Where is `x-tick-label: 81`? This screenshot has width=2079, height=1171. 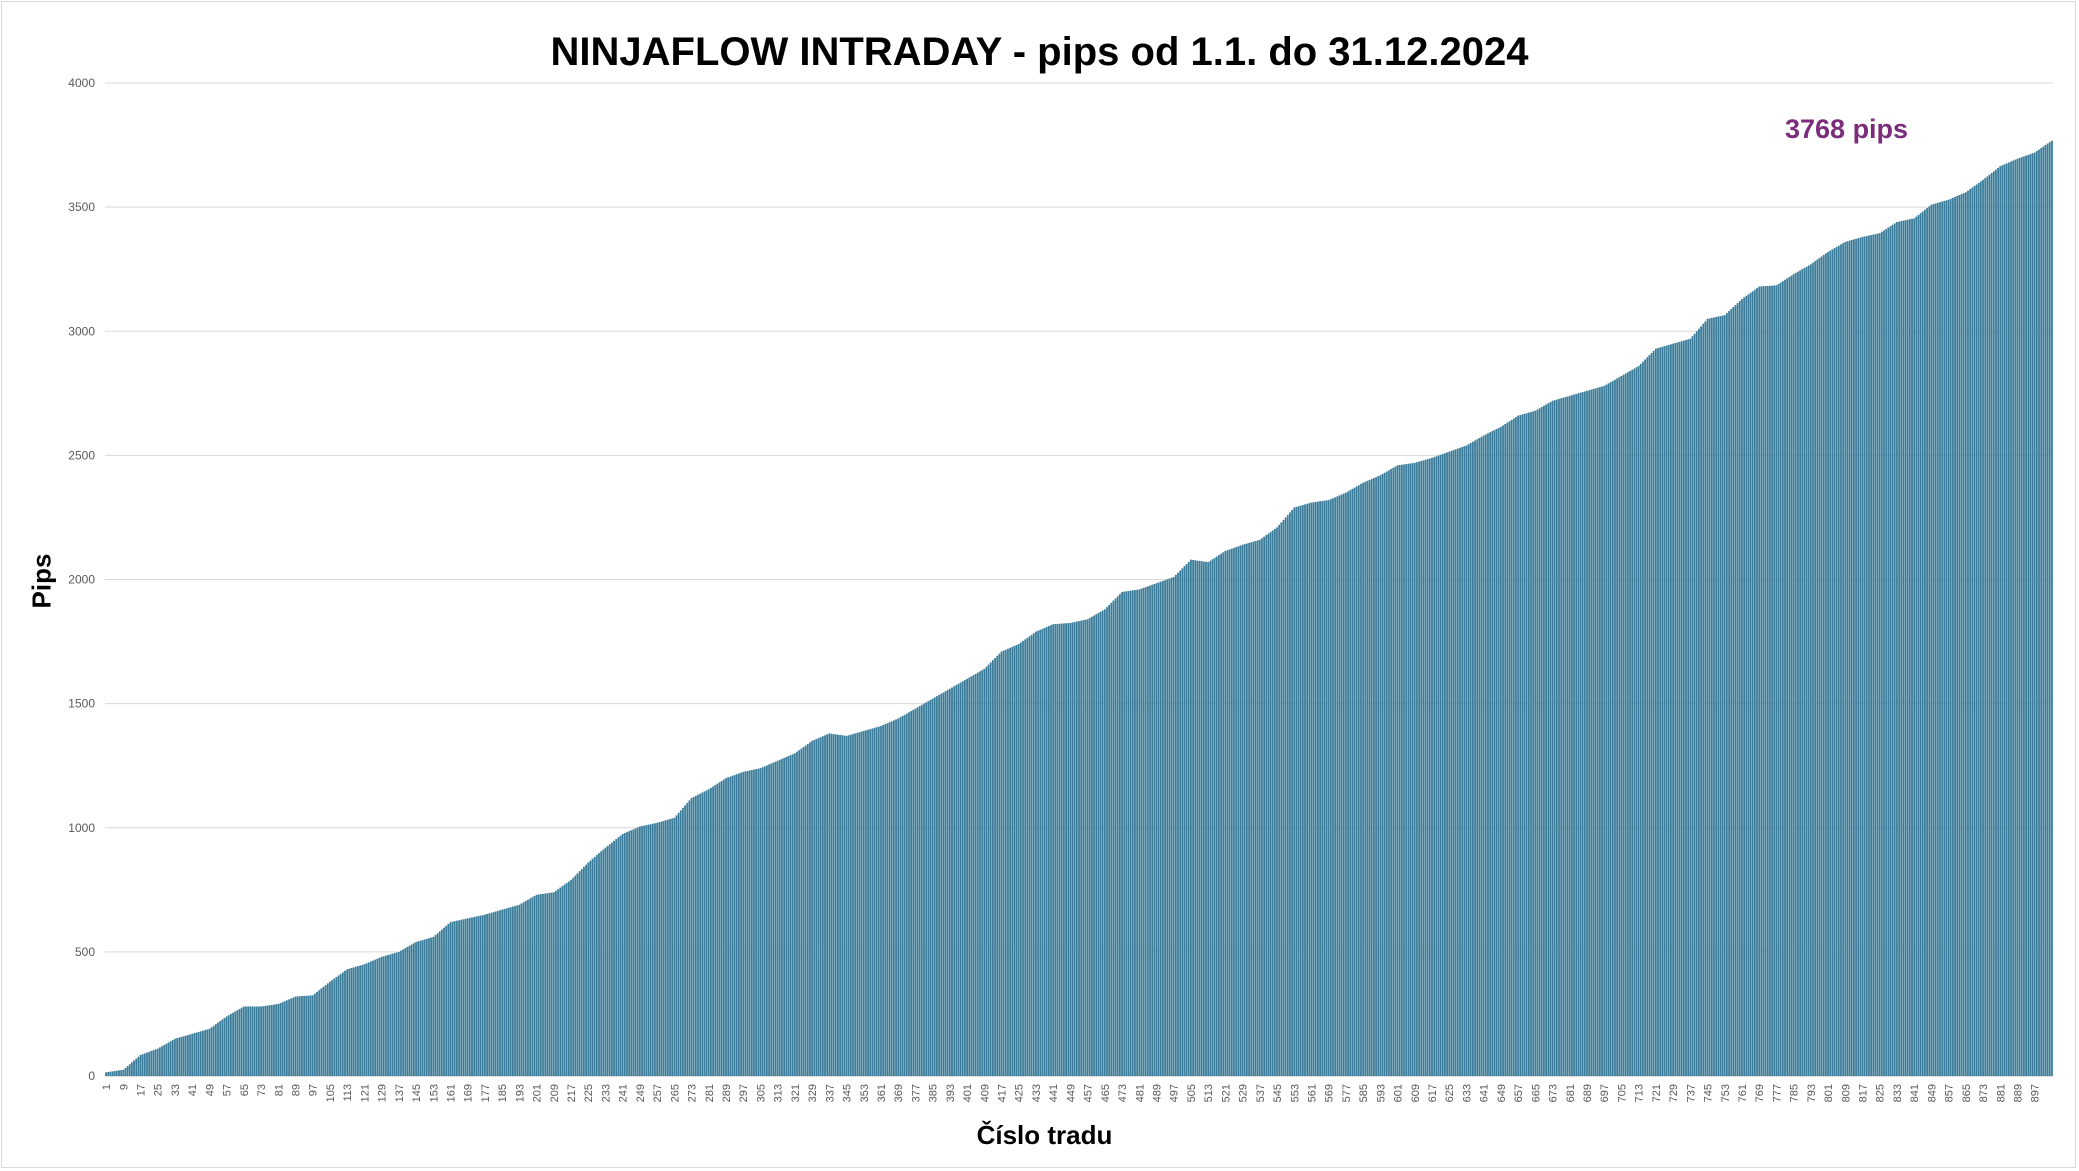 x-tick-label: 81 is located at coordinates (279, 1090).